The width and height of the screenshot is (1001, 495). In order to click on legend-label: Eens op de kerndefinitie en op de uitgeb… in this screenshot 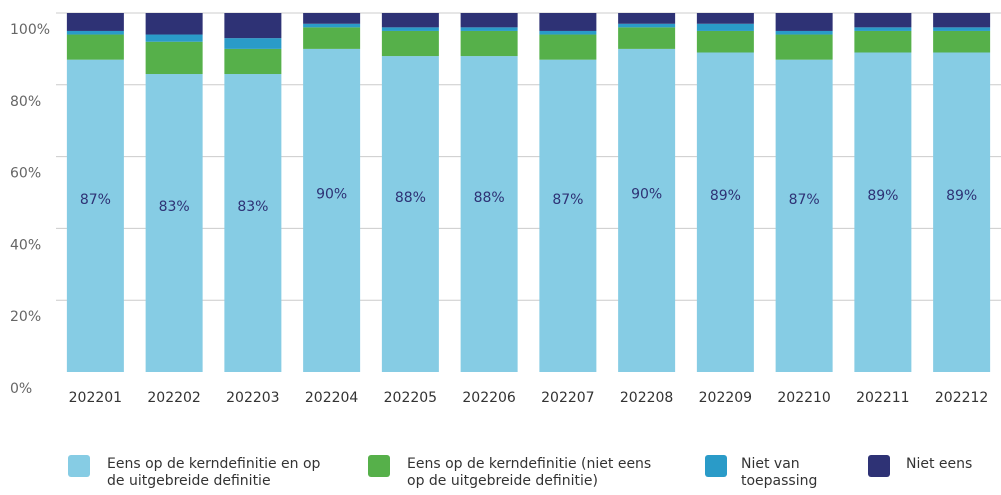, I will do `click(214, 472)`.